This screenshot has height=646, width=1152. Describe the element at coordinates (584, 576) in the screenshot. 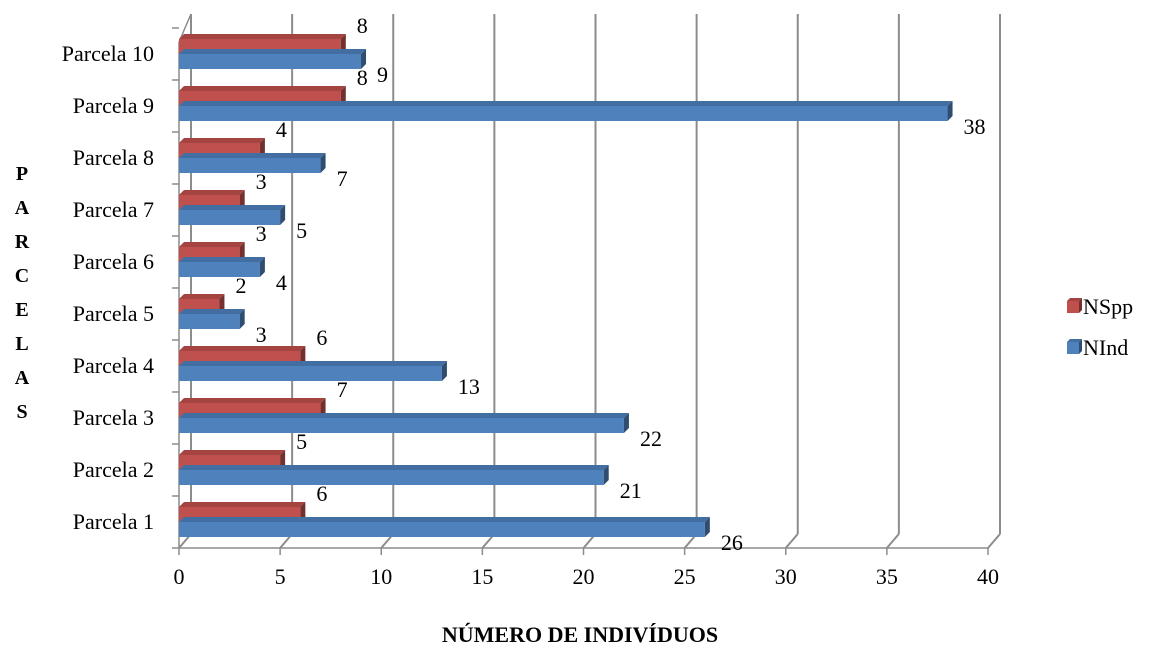

I see `x-tick-label: 20` at that location.